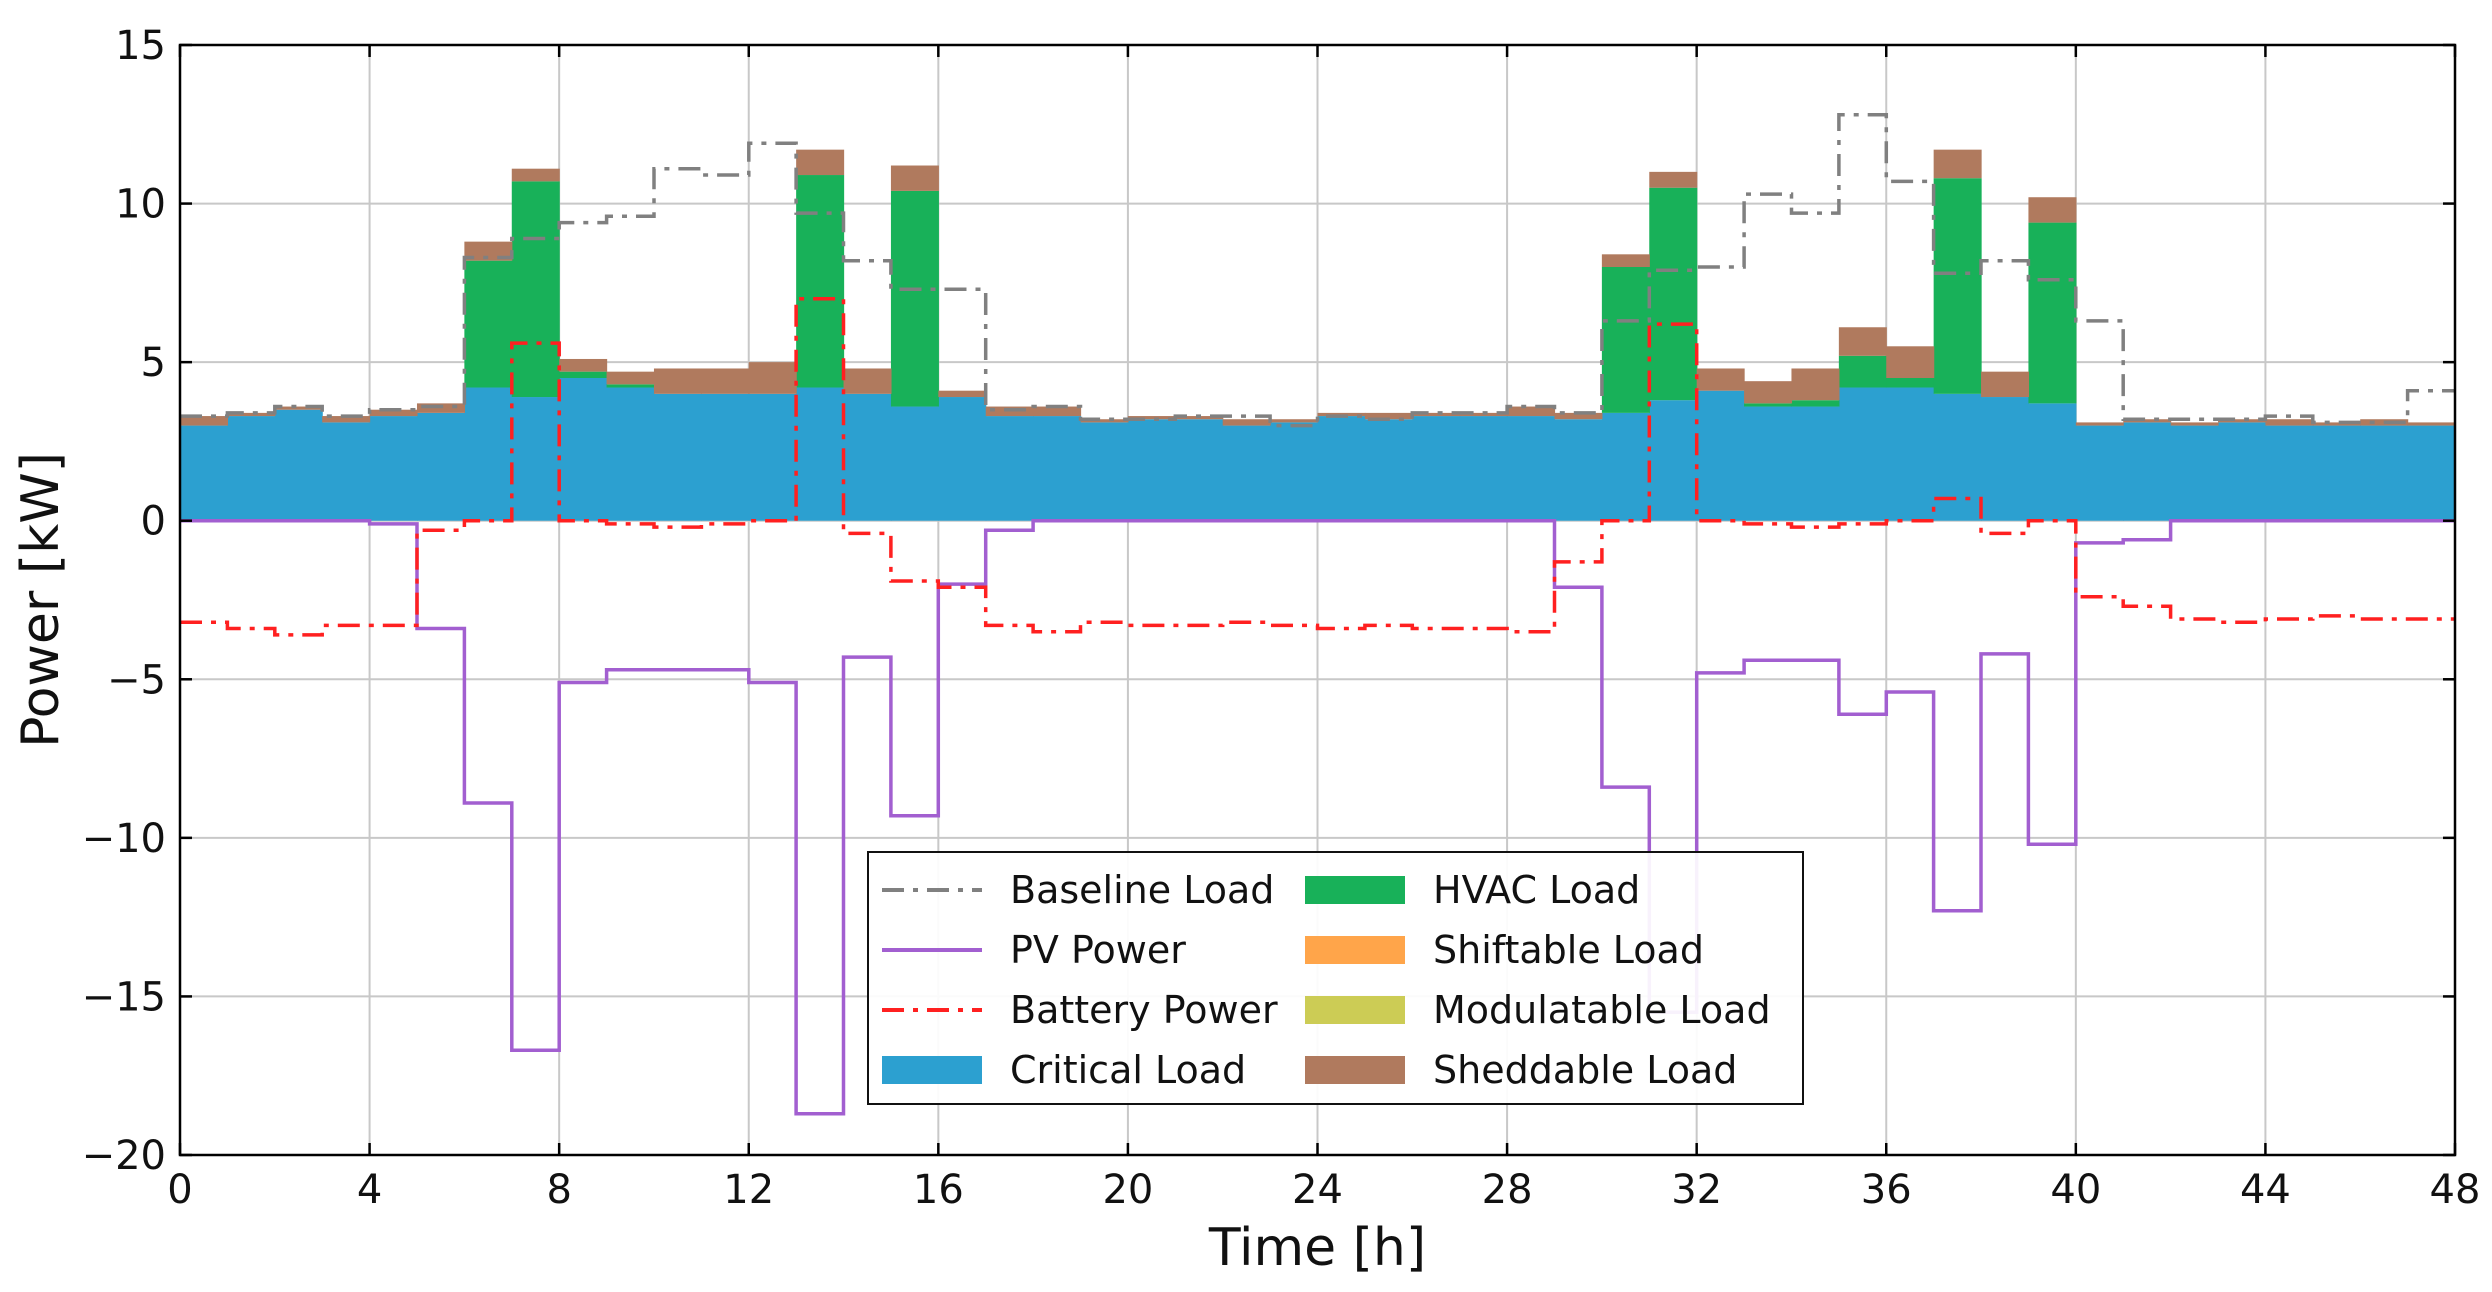  What do you see at coordinates (140, 205) in the screenshot?
I see `y-tick-label: 10` at bounding box center [140, 205].